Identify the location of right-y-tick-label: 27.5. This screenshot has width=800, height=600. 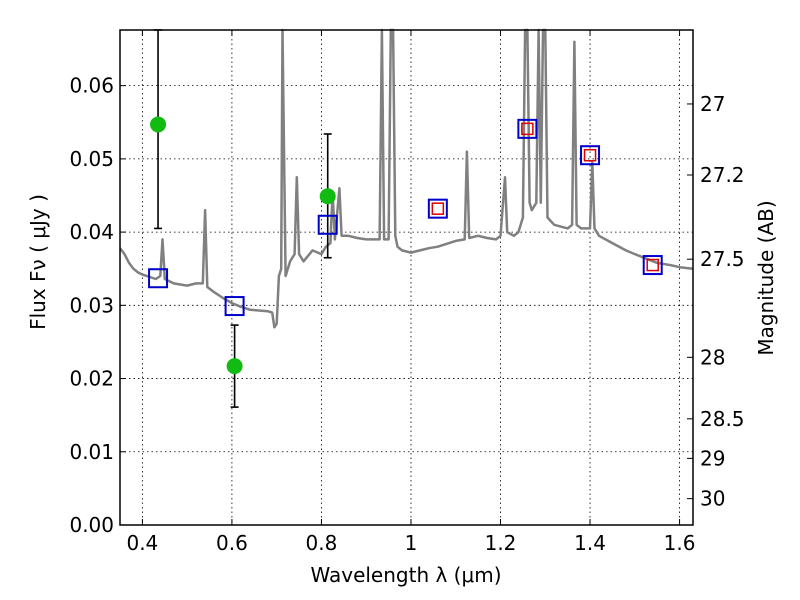
(722, 259).